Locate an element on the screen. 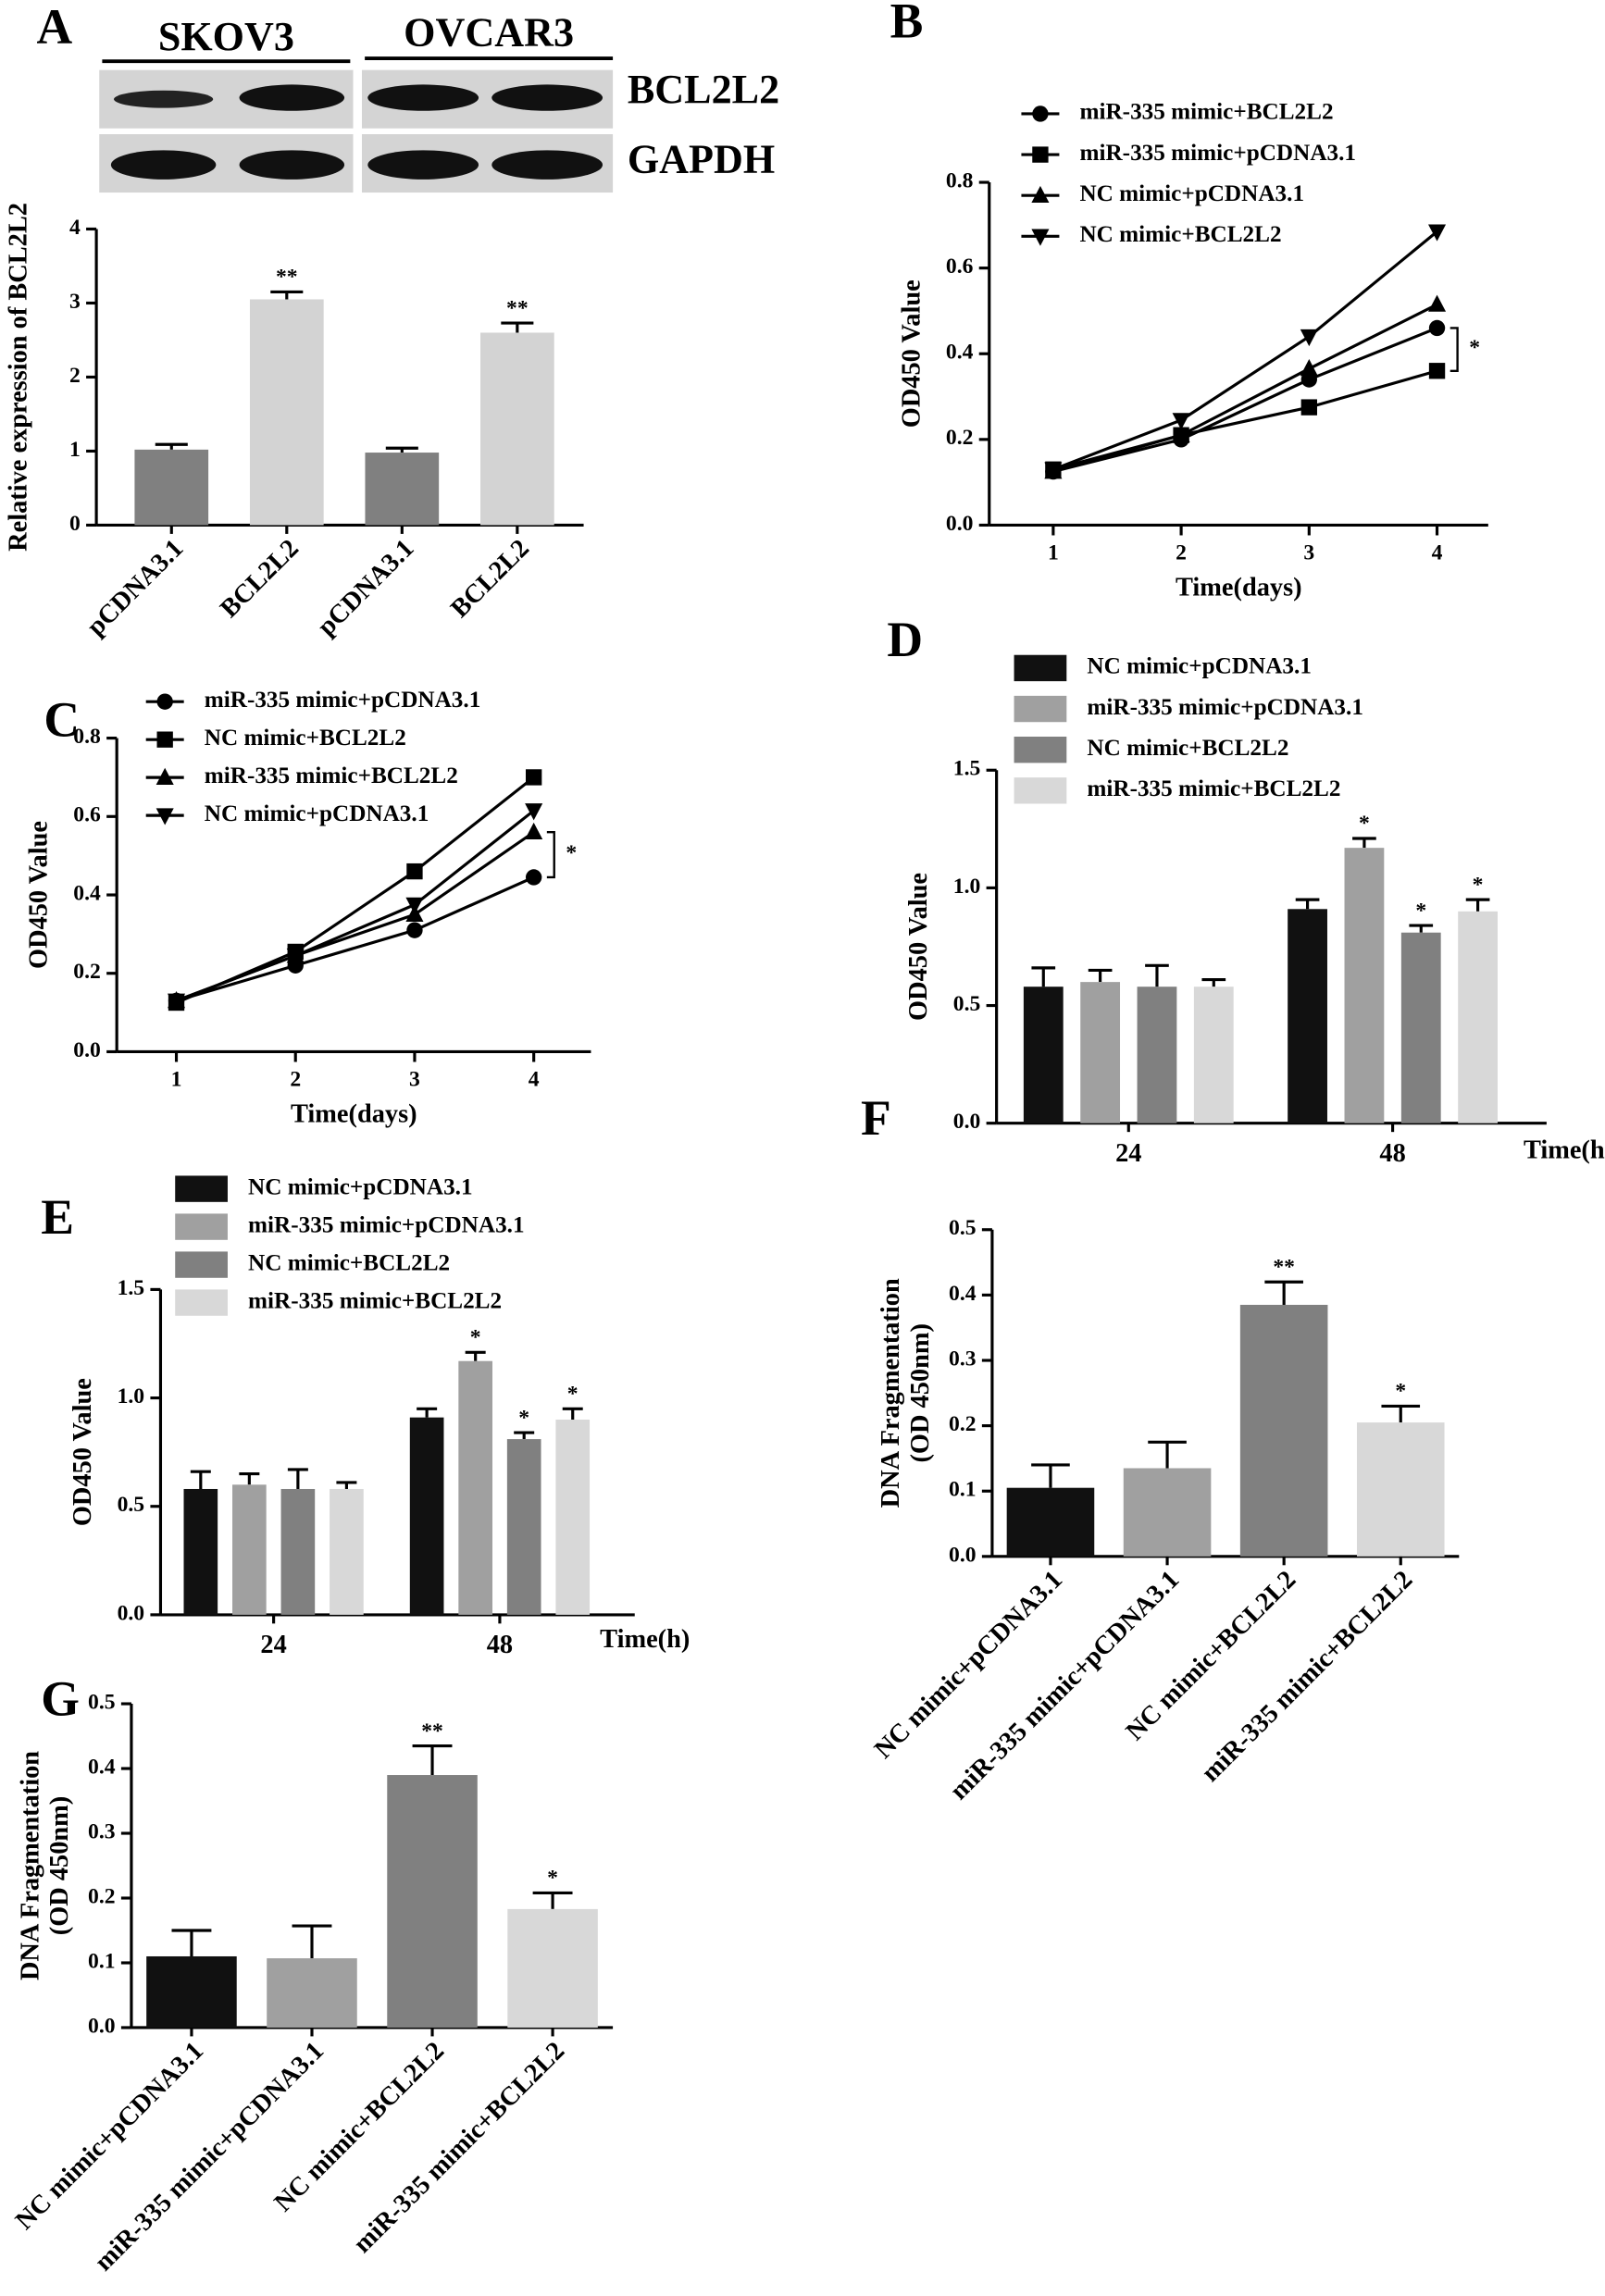  x-tick-label: BCL2L2 is located at coordinates (260, 579).